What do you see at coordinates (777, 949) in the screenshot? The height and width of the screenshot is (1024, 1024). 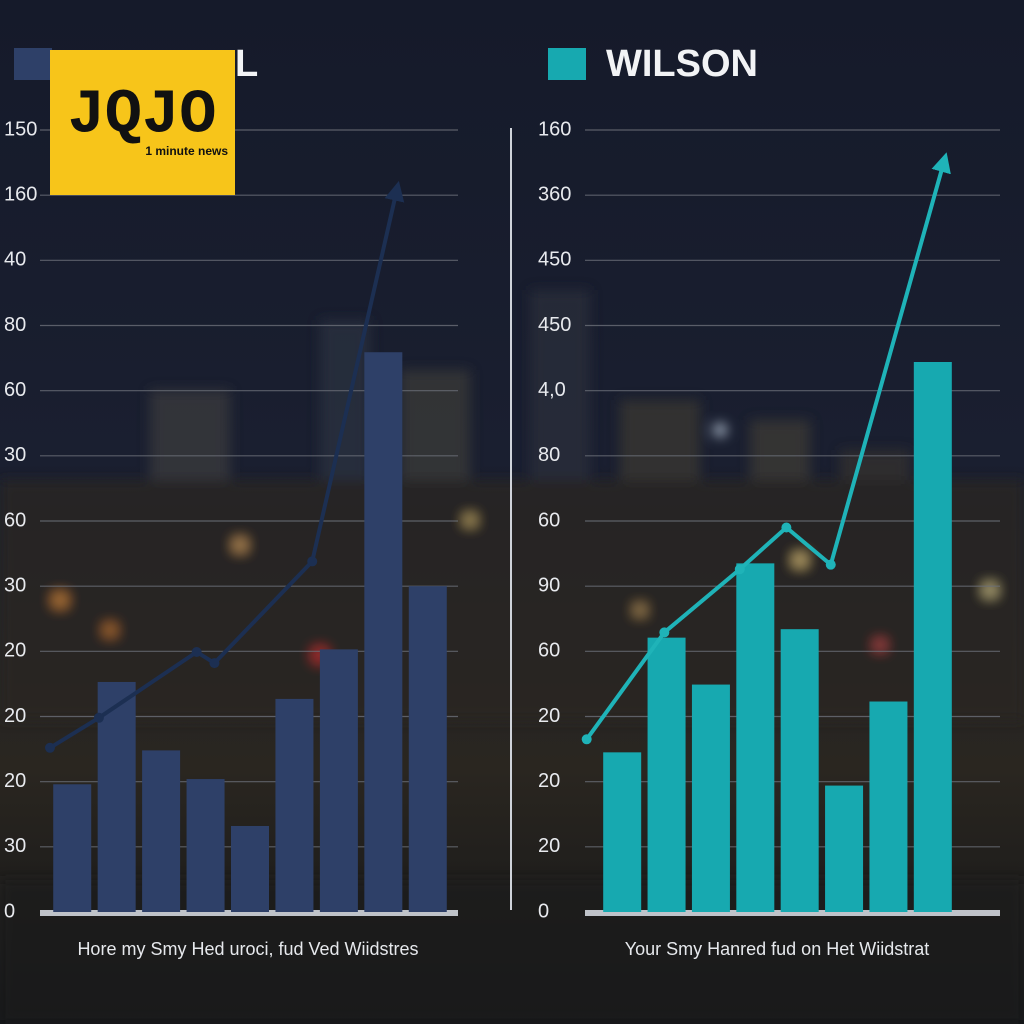 I see `x-axis-label: Your Smy Hanred fud on Het Wiidstrat` at bounding box center [777, 949].